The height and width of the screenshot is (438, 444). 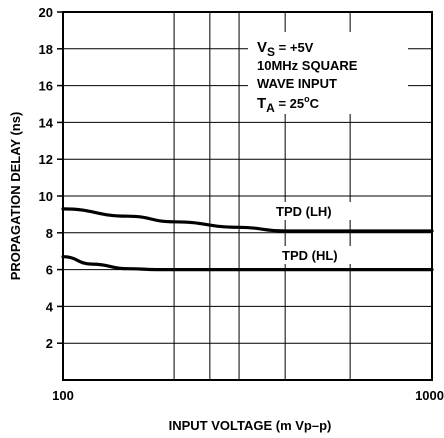 What do you see at coordinates (250, 425) in the screenshot?
I see `x-axis-title: INPUT VOLTAGE (m Vp–p)` at bounding box center [250, 425].